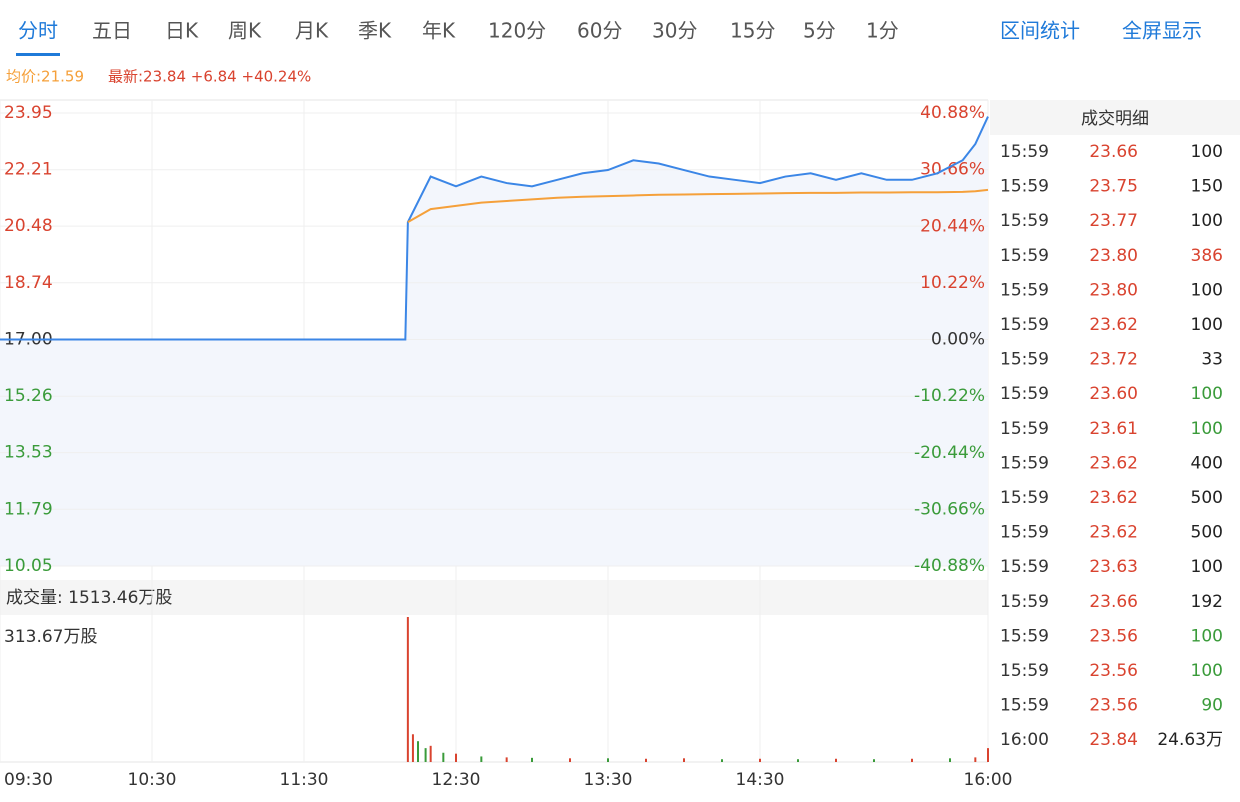  I want to click on y2-tick-label: -20.44%, so click(949, 453).